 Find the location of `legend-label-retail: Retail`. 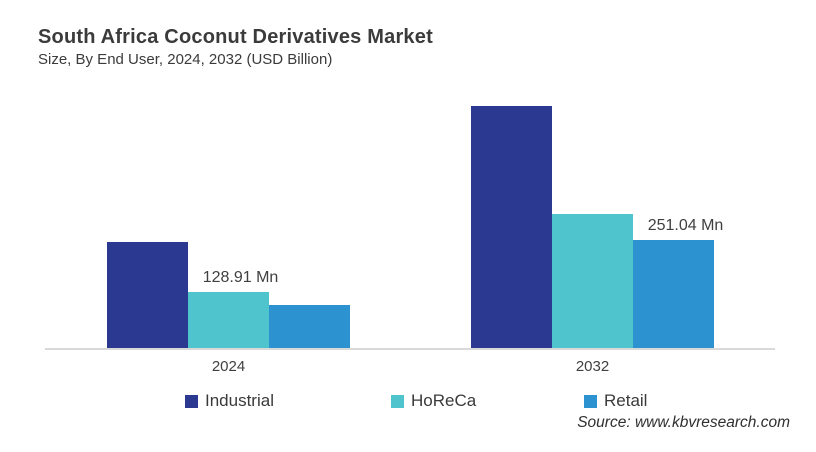

legend-label-retail: Retail is located at coordinates (626, 400).